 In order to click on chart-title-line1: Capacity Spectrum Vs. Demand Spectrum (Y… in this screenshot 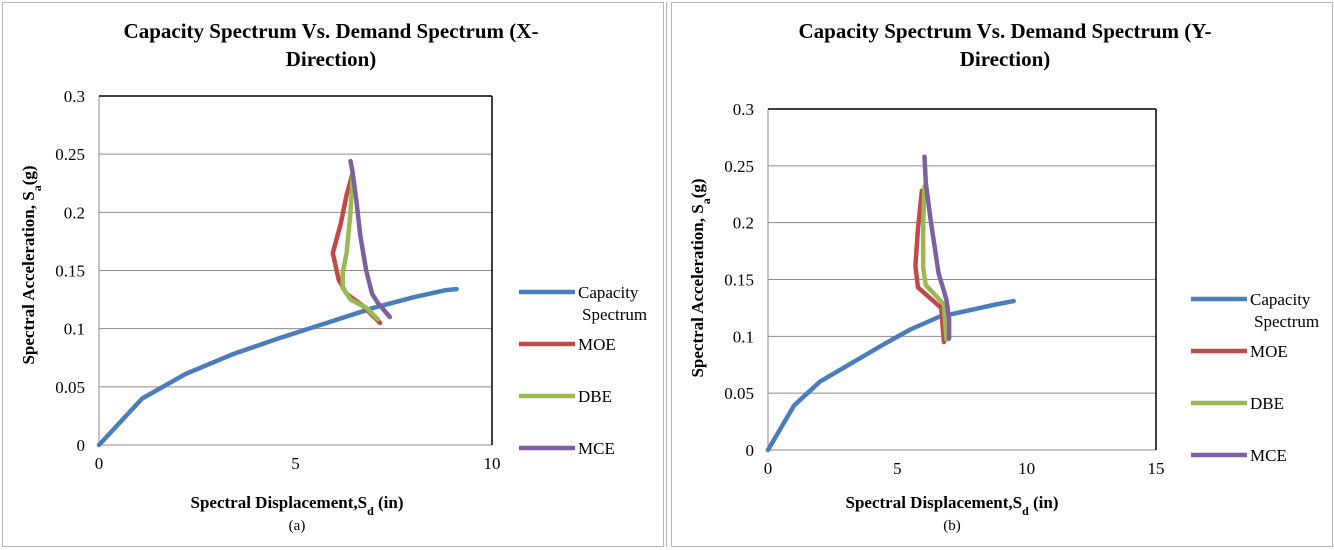, I will do `click(1005, 31)`.